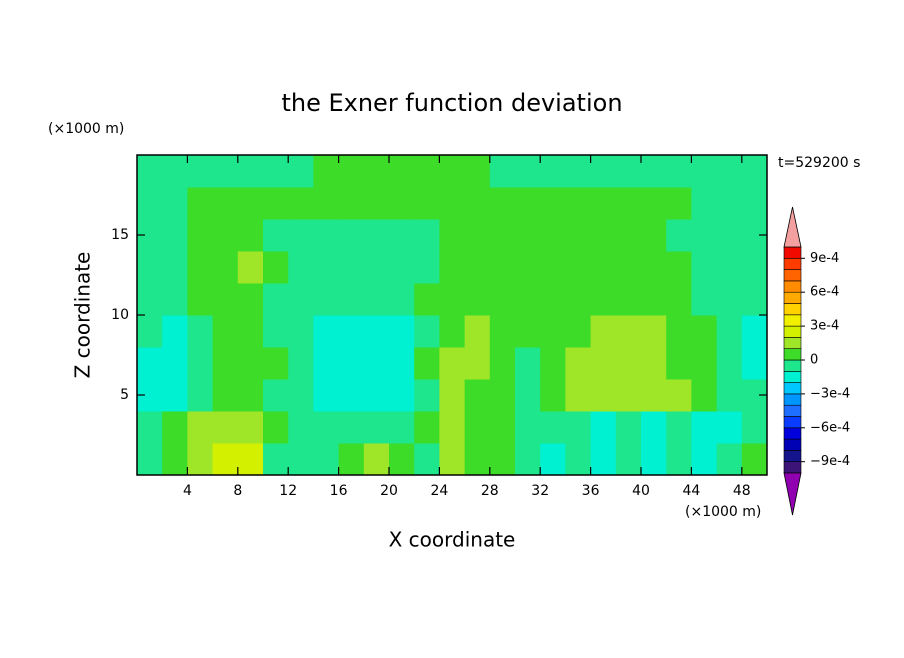  What do you see at coordinates (540, 491) in the screenshot?
I see `x-tick-label: 32` at bounding box center [540, 491].